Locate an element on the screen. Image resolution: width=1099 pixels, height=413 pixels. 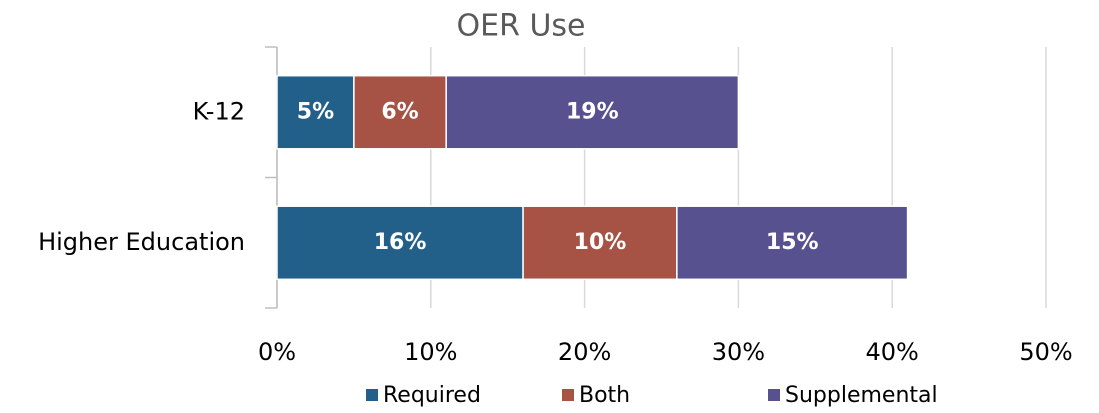
value-label: 15% is located at coordinates (792, 242).